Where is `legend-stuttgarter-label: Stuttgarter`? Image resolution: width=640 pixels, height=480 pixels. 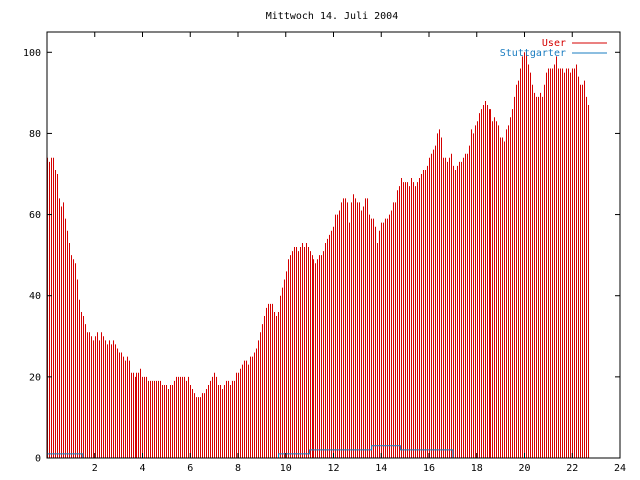
legend-stuttgarter-label: Stuttgarter is located at coordinates (533, 53).